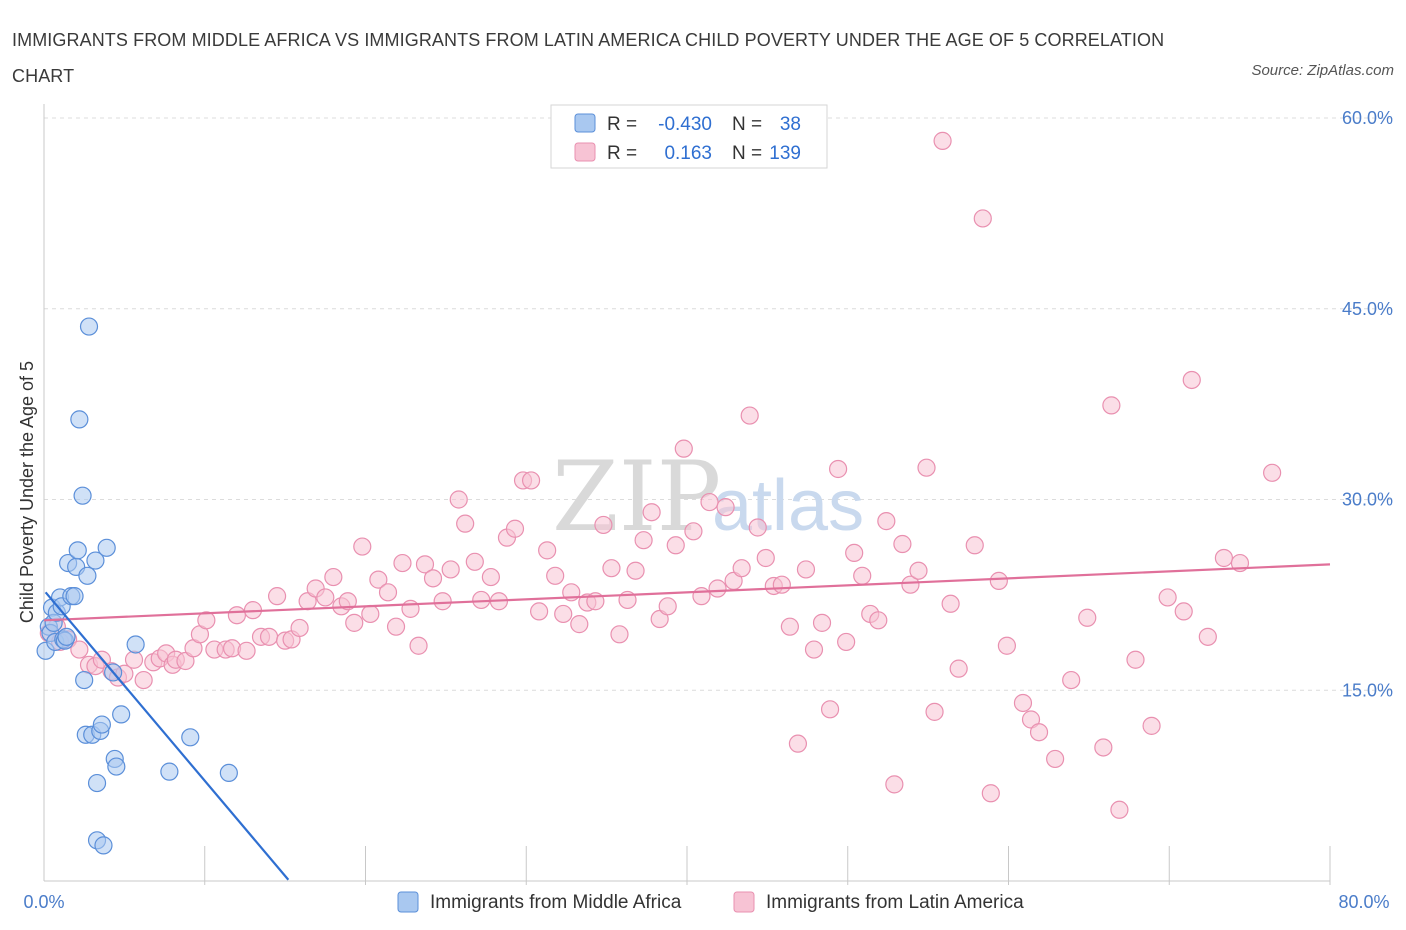  I want to click on legend-n-label-2: N =, so click(747, 153).